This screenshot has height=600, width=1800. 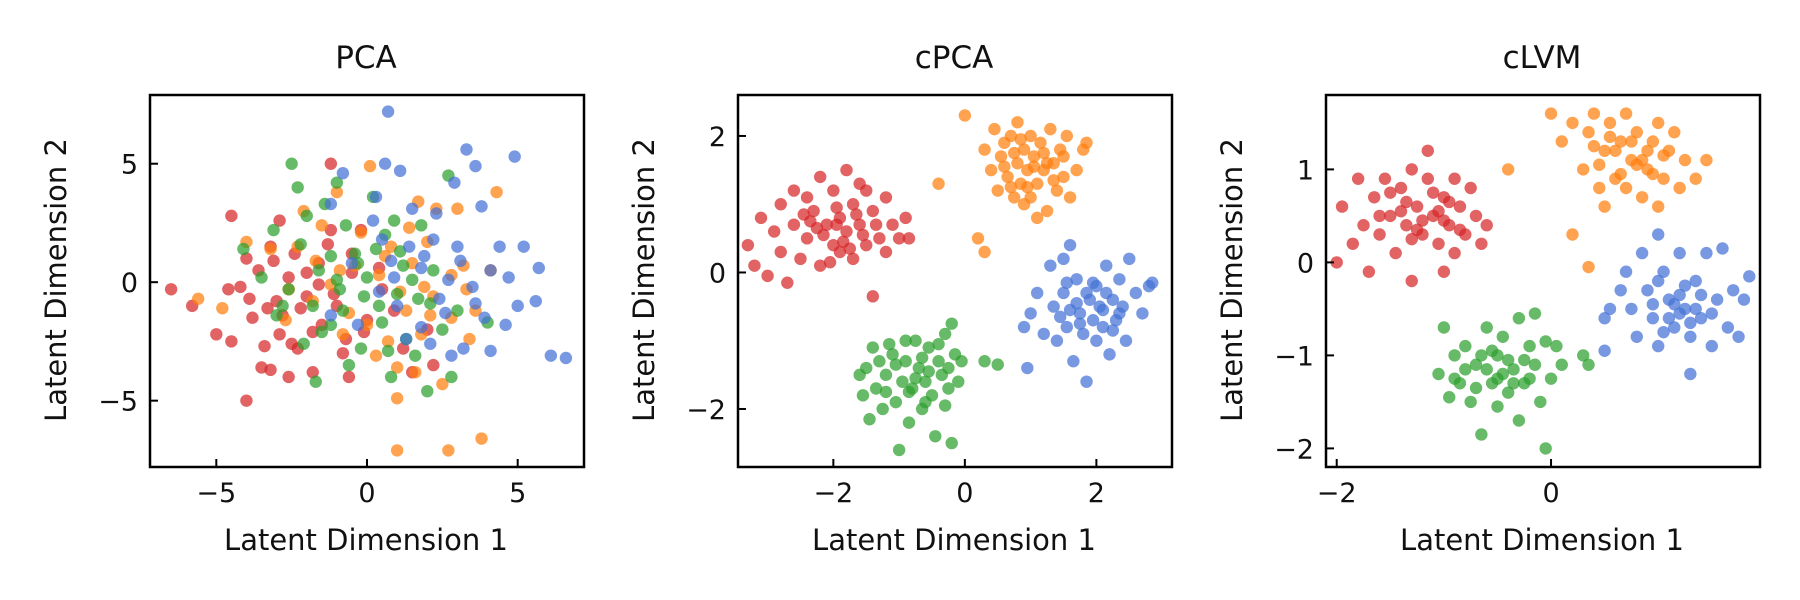 I want to click on clvm-ticks: −2 0 −2 −1 0 1, so click(x=1416, y=332).